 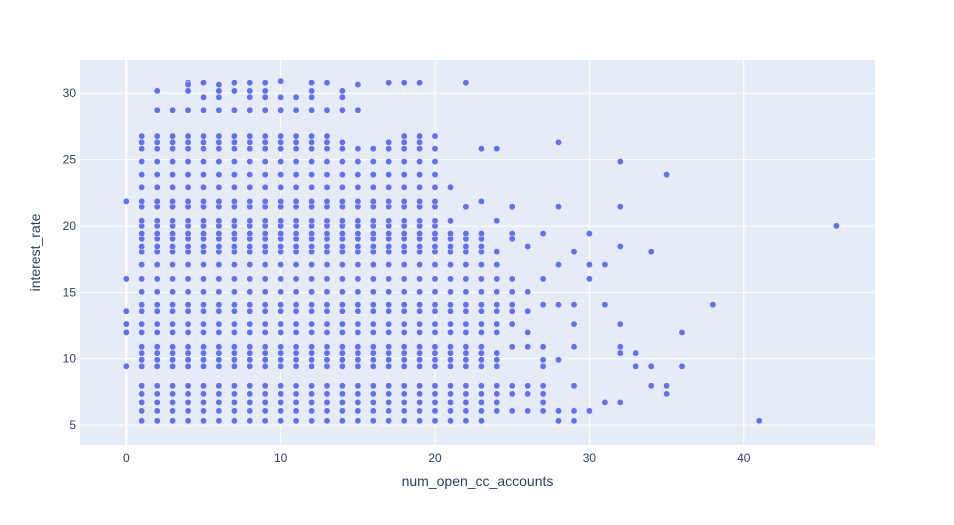 I want to click on y-tick-label: 15, so click(x=70, y=292).